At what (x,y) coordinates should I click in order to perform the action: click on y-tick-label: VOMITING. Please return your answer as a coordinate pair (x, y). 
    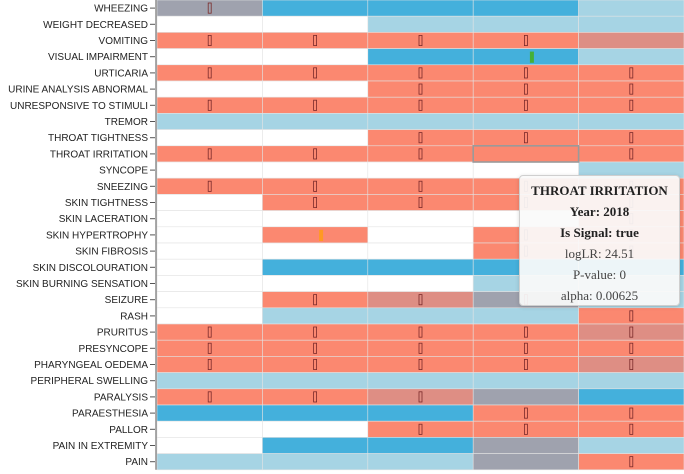
    Looking at the image, I should click on (124, 41).